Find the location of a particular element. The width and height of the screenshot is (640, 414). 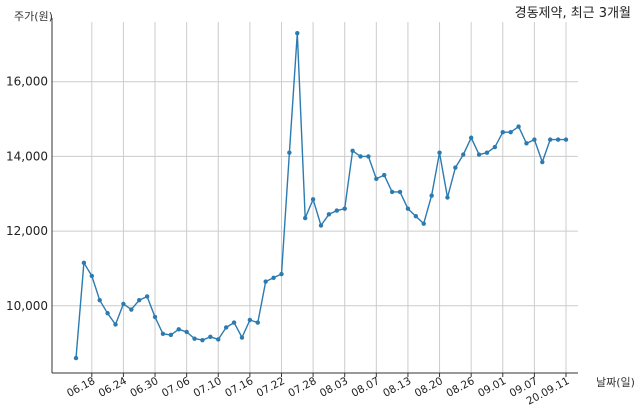

x-tick-label: 08.13 is located at coordinates (397, 387).